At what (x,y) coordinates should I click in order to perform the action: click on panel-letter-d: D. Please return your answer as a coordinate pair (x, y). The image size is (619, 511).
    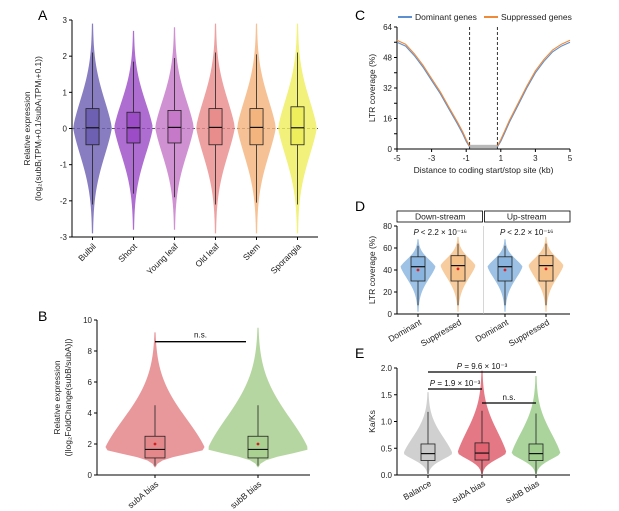
    Looking at the image, I should click on (360, 206).